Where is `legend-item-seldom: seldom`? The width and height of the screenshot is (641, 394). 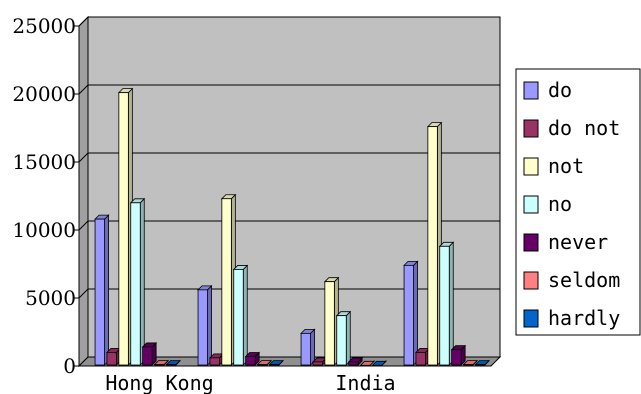 legend-item-seldom: seldom is located at coordinates (571, 280).